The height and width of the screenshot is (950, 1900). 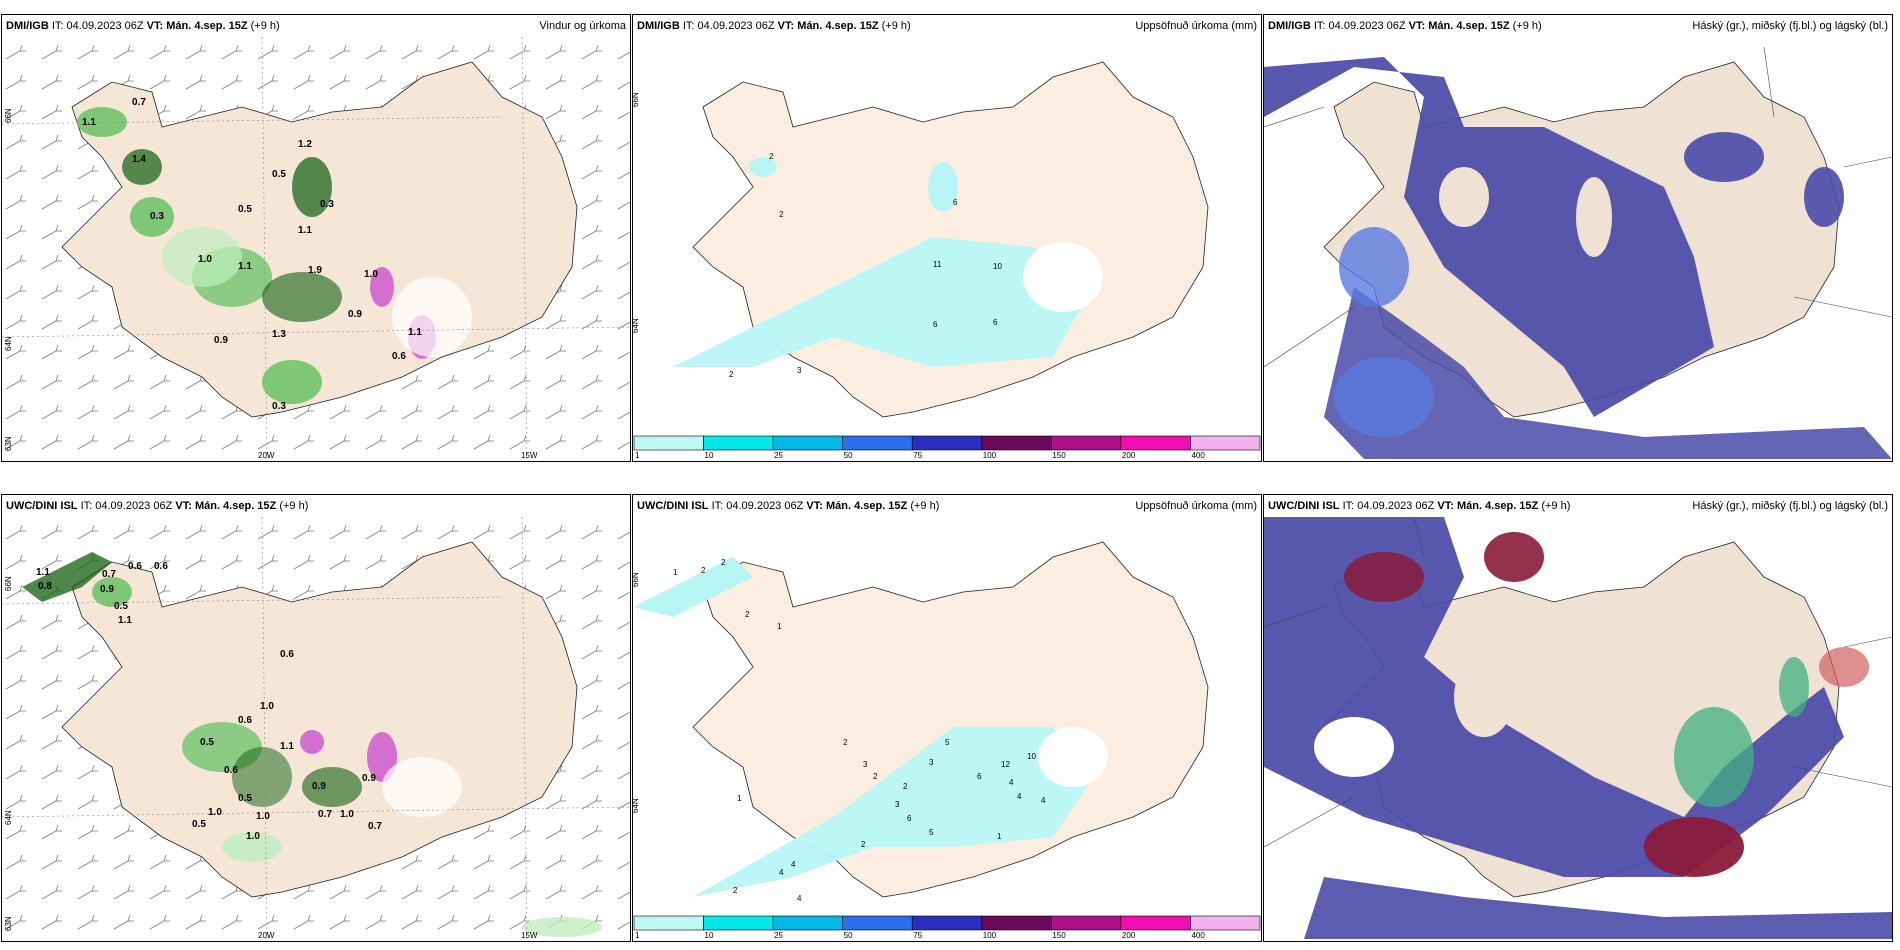 I want to click on svg-text: 5, so click(x=931, y=832).